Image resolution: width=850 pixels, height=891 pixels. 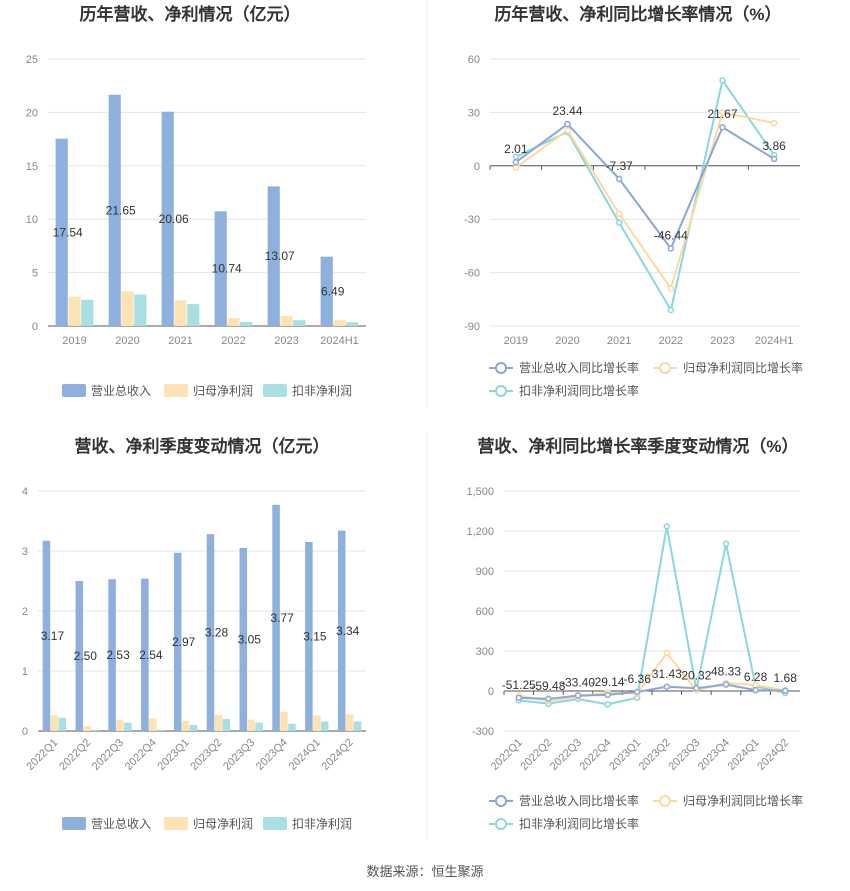 What do you see at coordinates (472, 274) in the screenshot?
I see `y-tick-label: -60` at bounding box center [472, 274].